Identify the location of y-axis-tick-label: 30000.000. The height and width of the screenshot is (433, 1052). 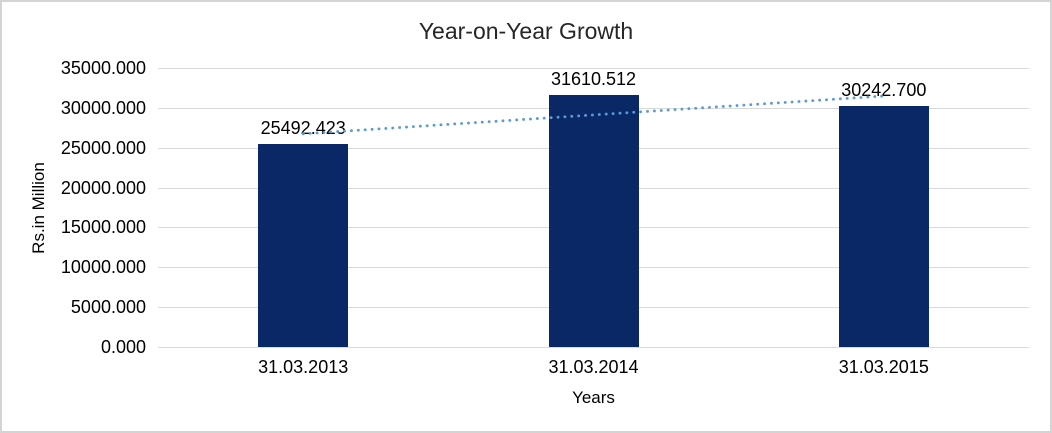
(103, 107).